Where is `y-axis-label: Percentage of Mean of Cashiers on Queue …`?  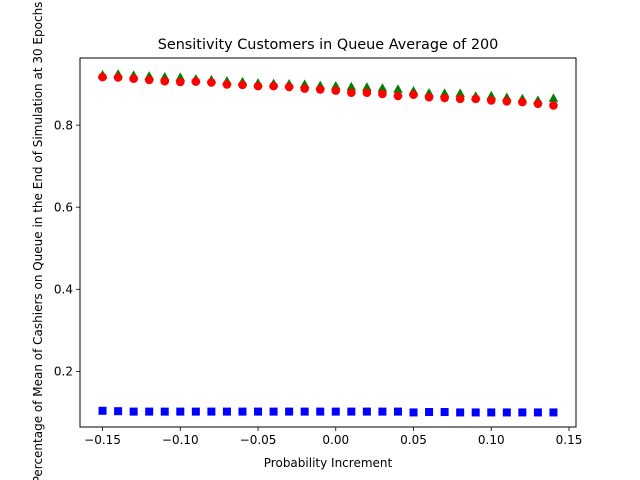 y-axis-label: Percentage of Mean of Cashiers on Queue … is located at coordinates (38, 241).